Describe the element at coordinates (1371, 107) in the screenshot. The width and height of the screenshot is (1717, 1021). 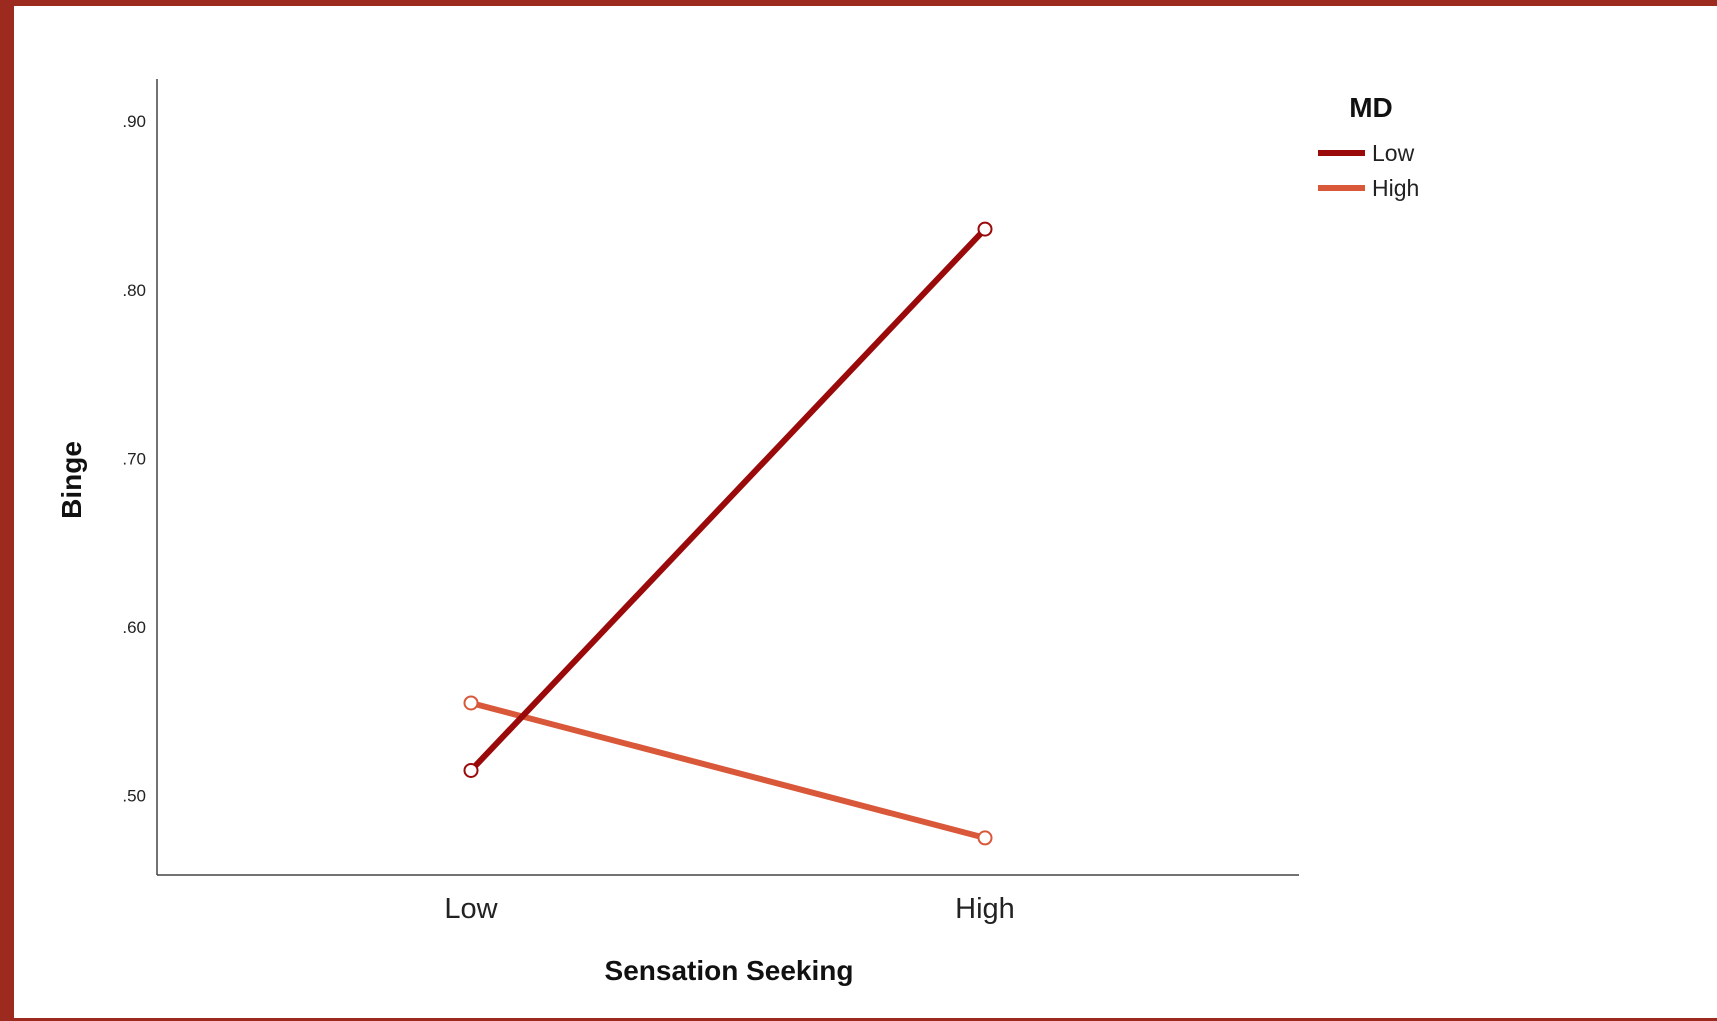
I see `legend-title: MD` at that location.